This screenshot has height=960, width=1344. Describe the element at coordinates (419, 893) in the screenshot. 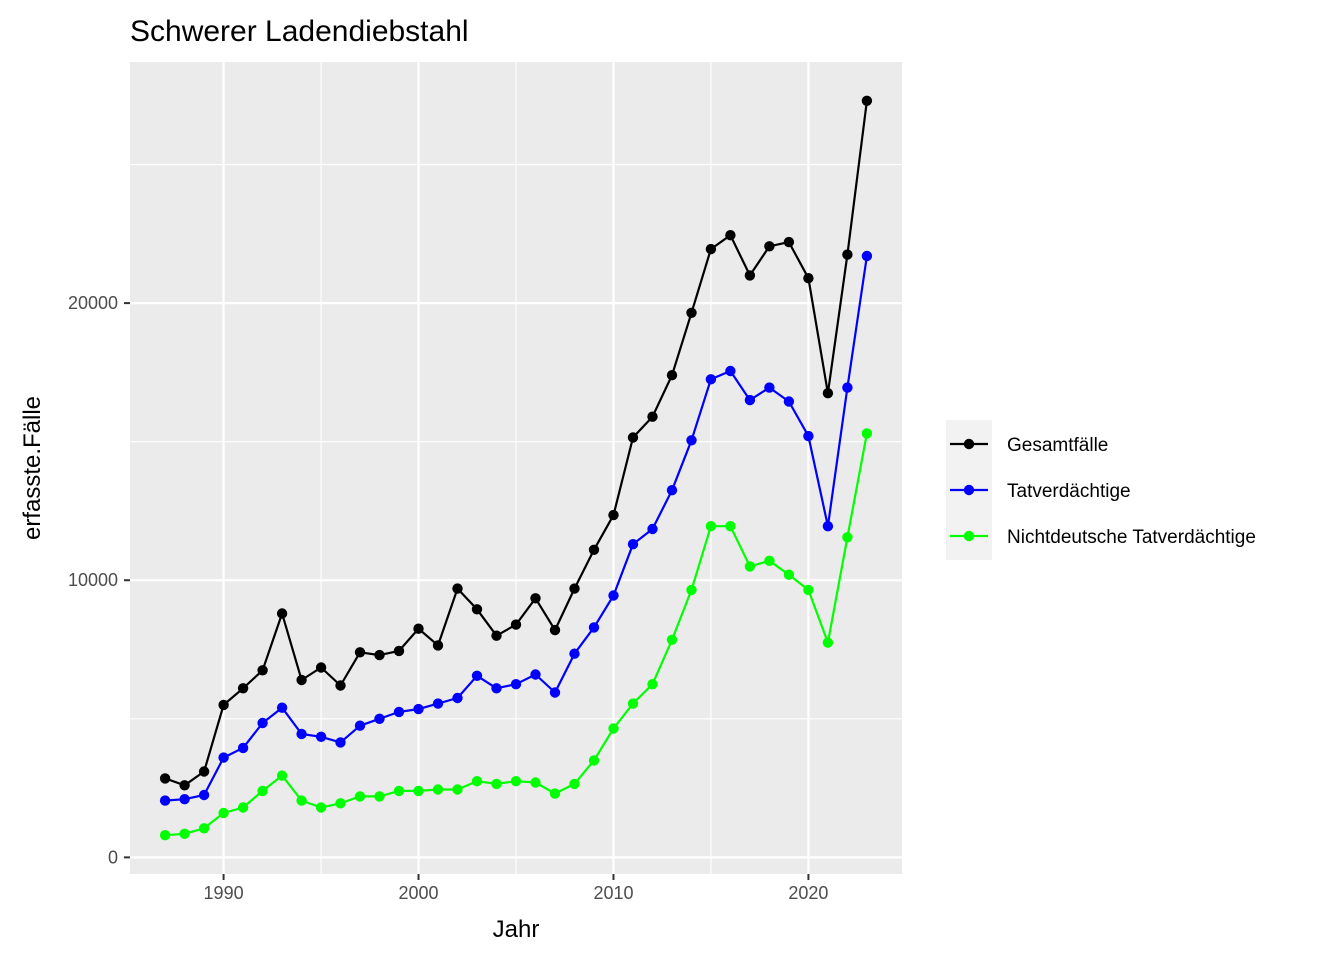

I see `x-tick-label: 2000` at that location.